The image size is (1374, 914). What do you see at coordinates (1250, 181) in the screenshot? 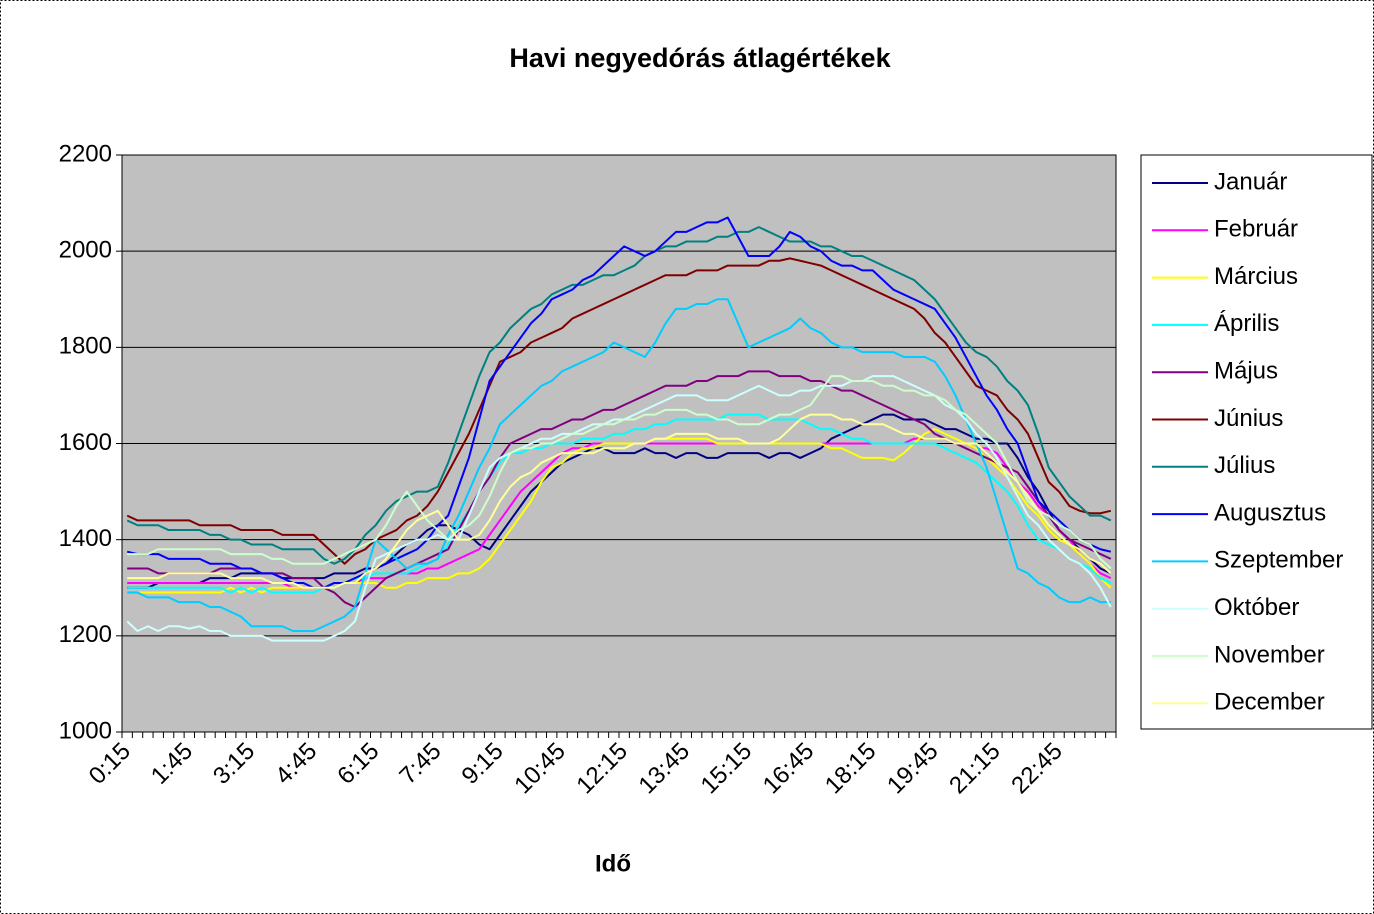
I see `legend-label: Január` at bounding box center [1250, 181].